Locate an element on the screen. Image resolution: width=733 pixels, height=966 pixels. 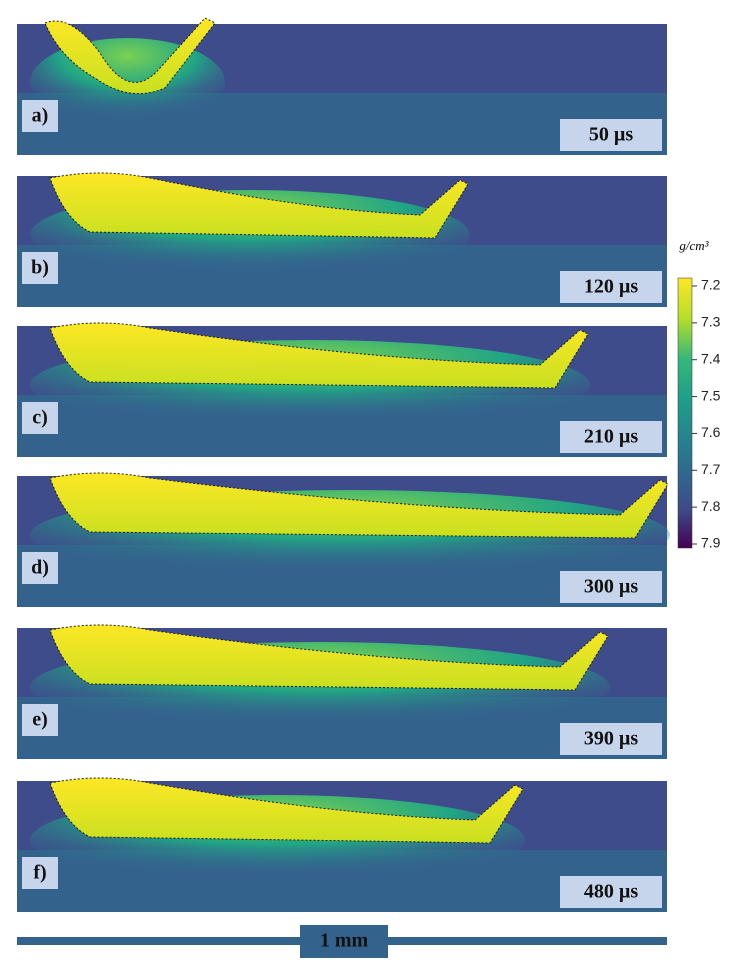
panel-label: c) is located at coordinates (40, 418).